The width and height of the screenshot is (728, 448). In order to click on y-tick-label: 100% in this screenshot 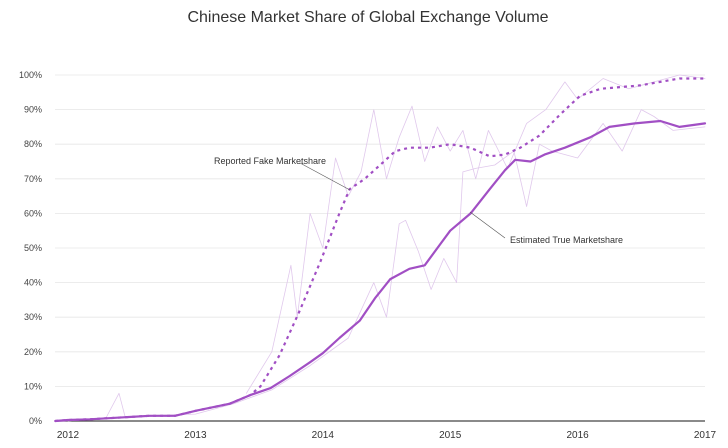, I will do `click(30, 75)`.